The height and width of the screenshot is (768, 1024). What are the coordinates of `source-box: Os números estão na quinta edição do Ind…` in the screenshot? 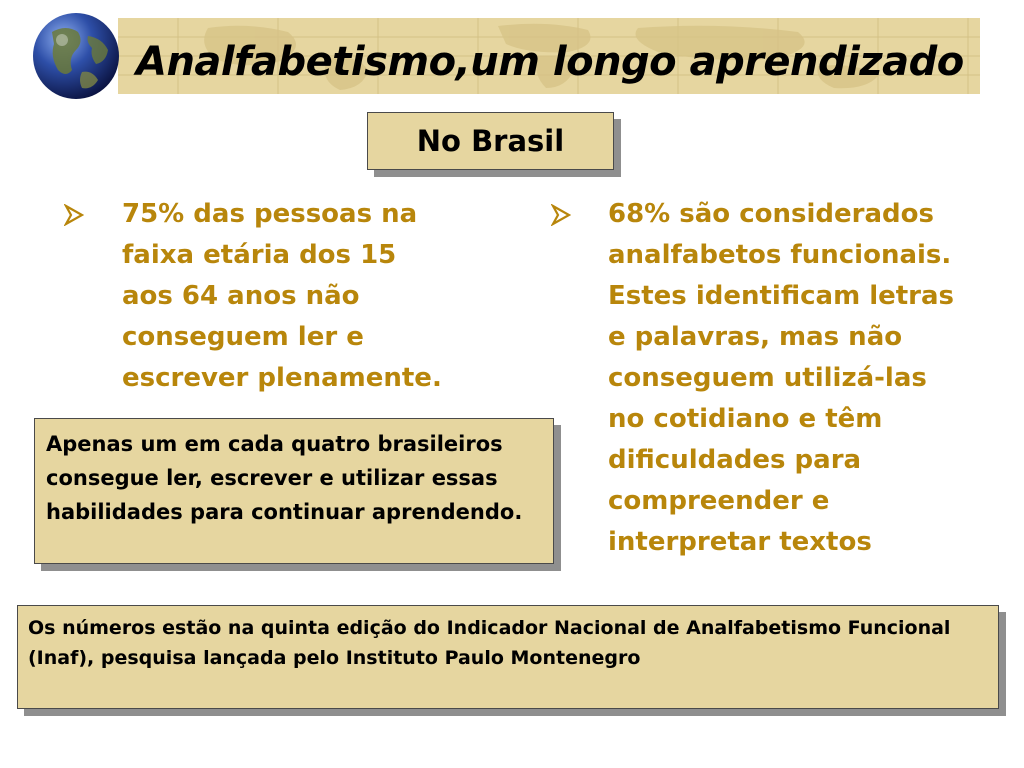 It's located at (508, 657).